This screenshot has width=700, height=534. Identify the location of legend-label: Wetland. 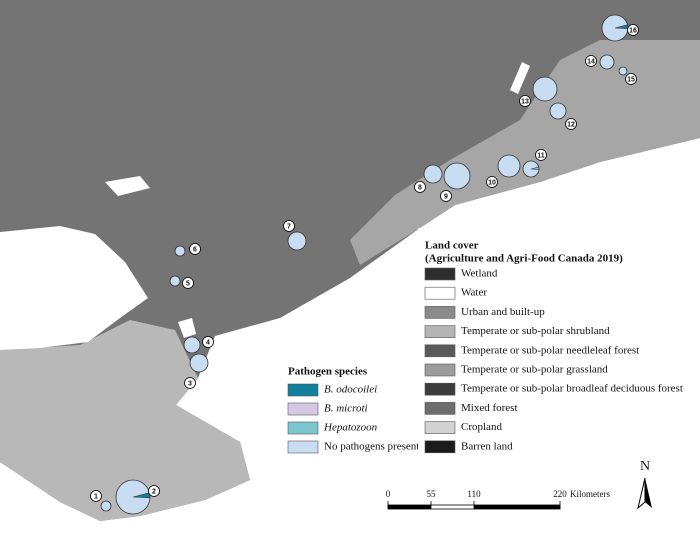
(479, 274).